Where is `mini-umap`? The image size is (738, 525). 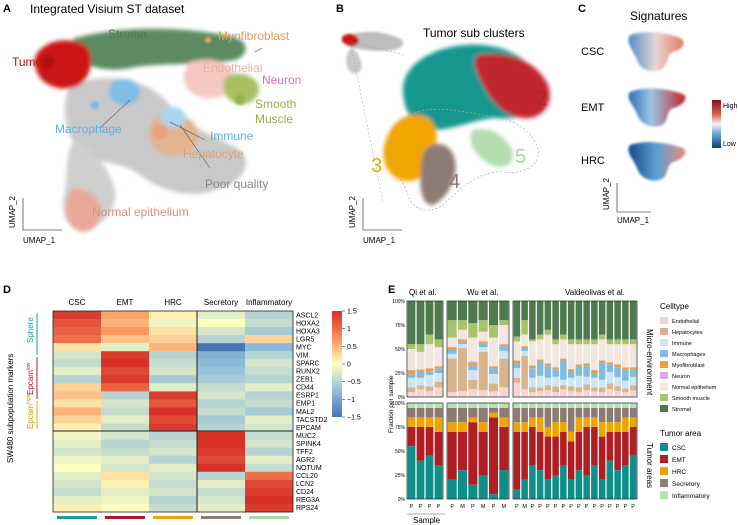 mini-umap is located at coordinates (372, 52).